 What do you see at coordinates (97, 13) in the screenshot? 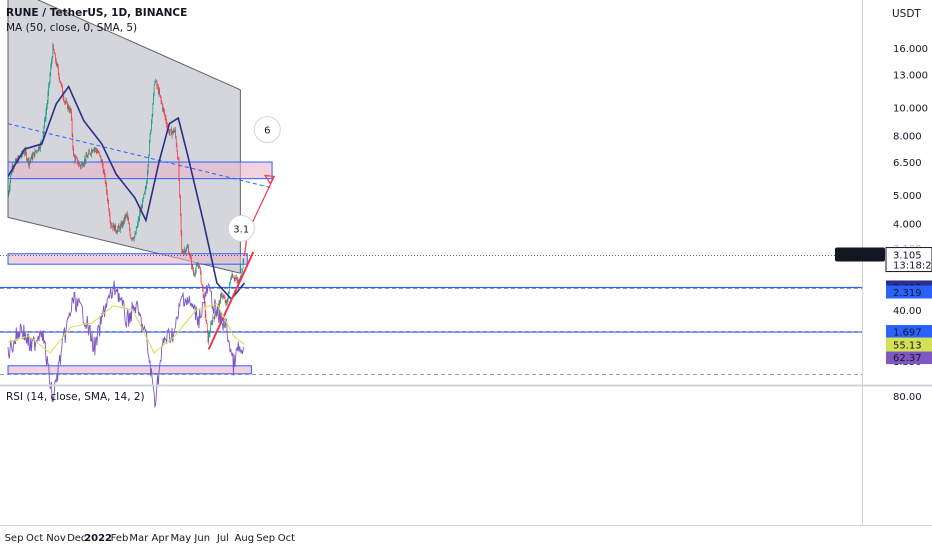
I see `symbol-title: RUNE / TetherUS, 1D, BINANCE` at bounding box center [97, 13].